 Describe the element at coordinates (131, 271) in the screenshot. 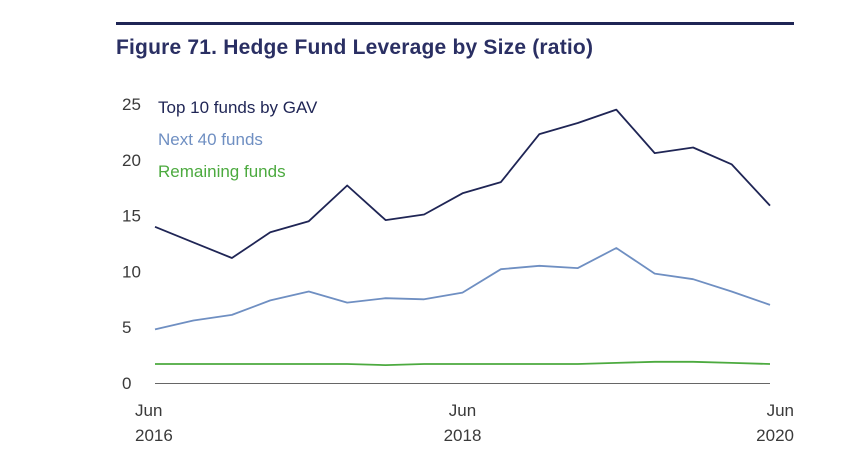

I see `y-tick-label: 10` at that location.